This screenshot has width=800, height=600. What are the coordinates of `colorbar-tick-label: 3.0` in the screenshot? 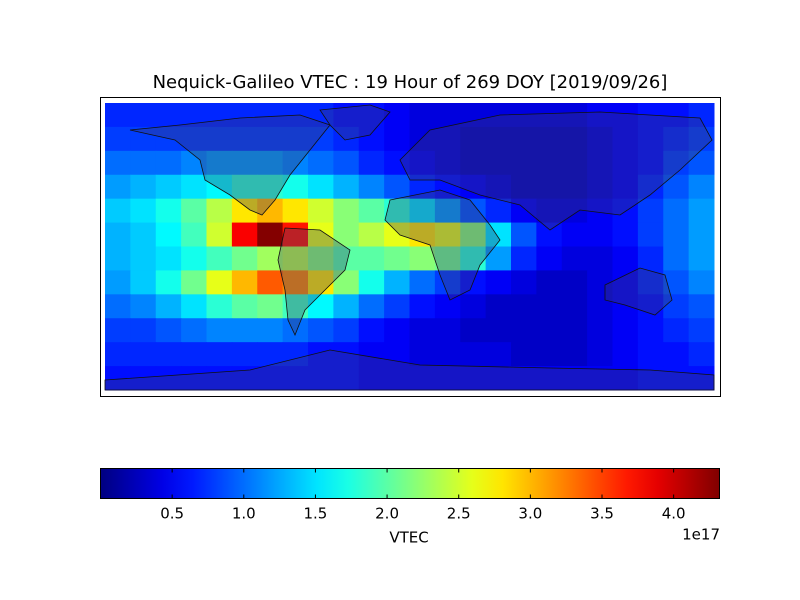 It's located at (530, 514).